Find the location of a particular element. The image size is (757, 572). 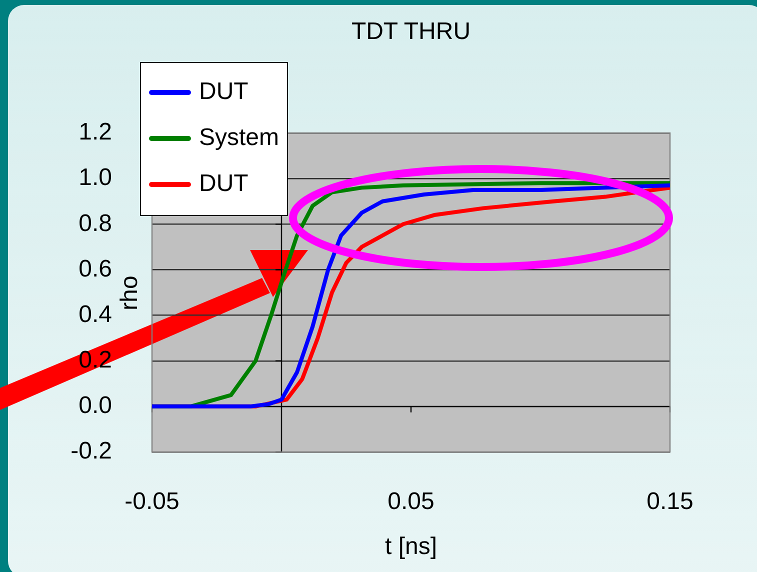

y-tick-label: 0.0 is located at coordinates (95, 406).